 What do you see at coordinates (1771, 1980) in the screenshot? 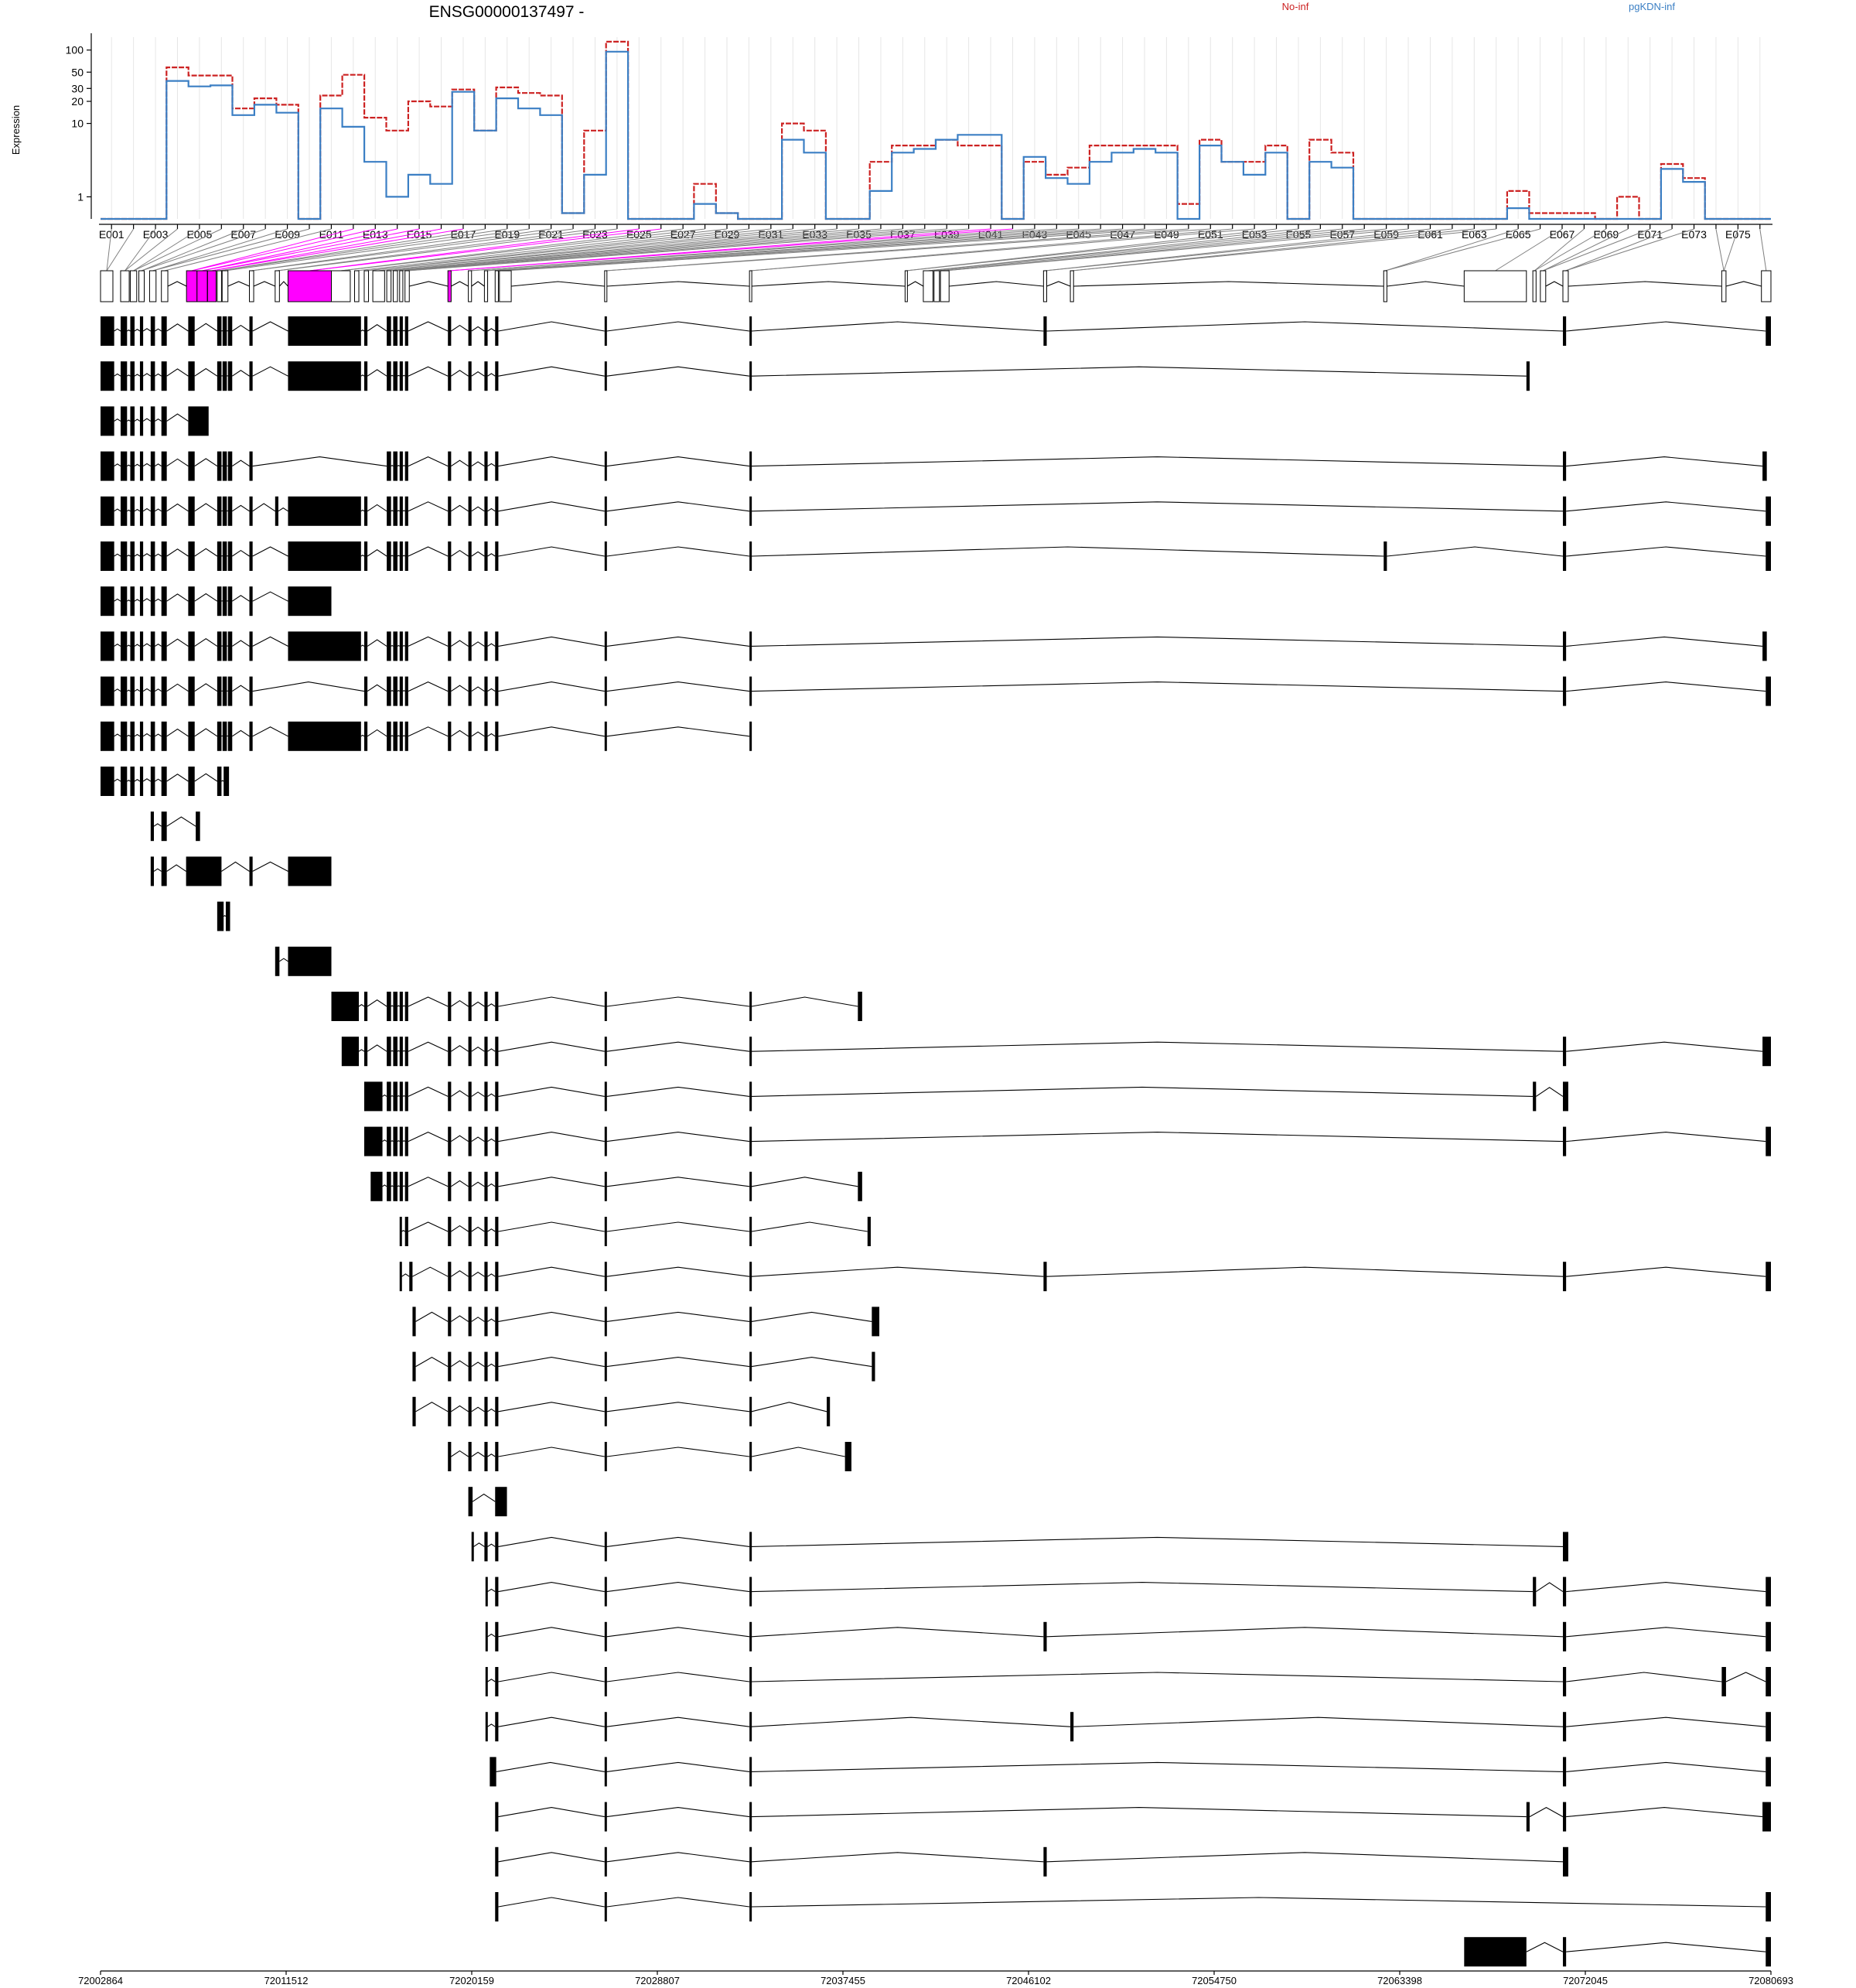
I see `genomic-tick-label: 72080693` at bounding box center [1771, 1980].